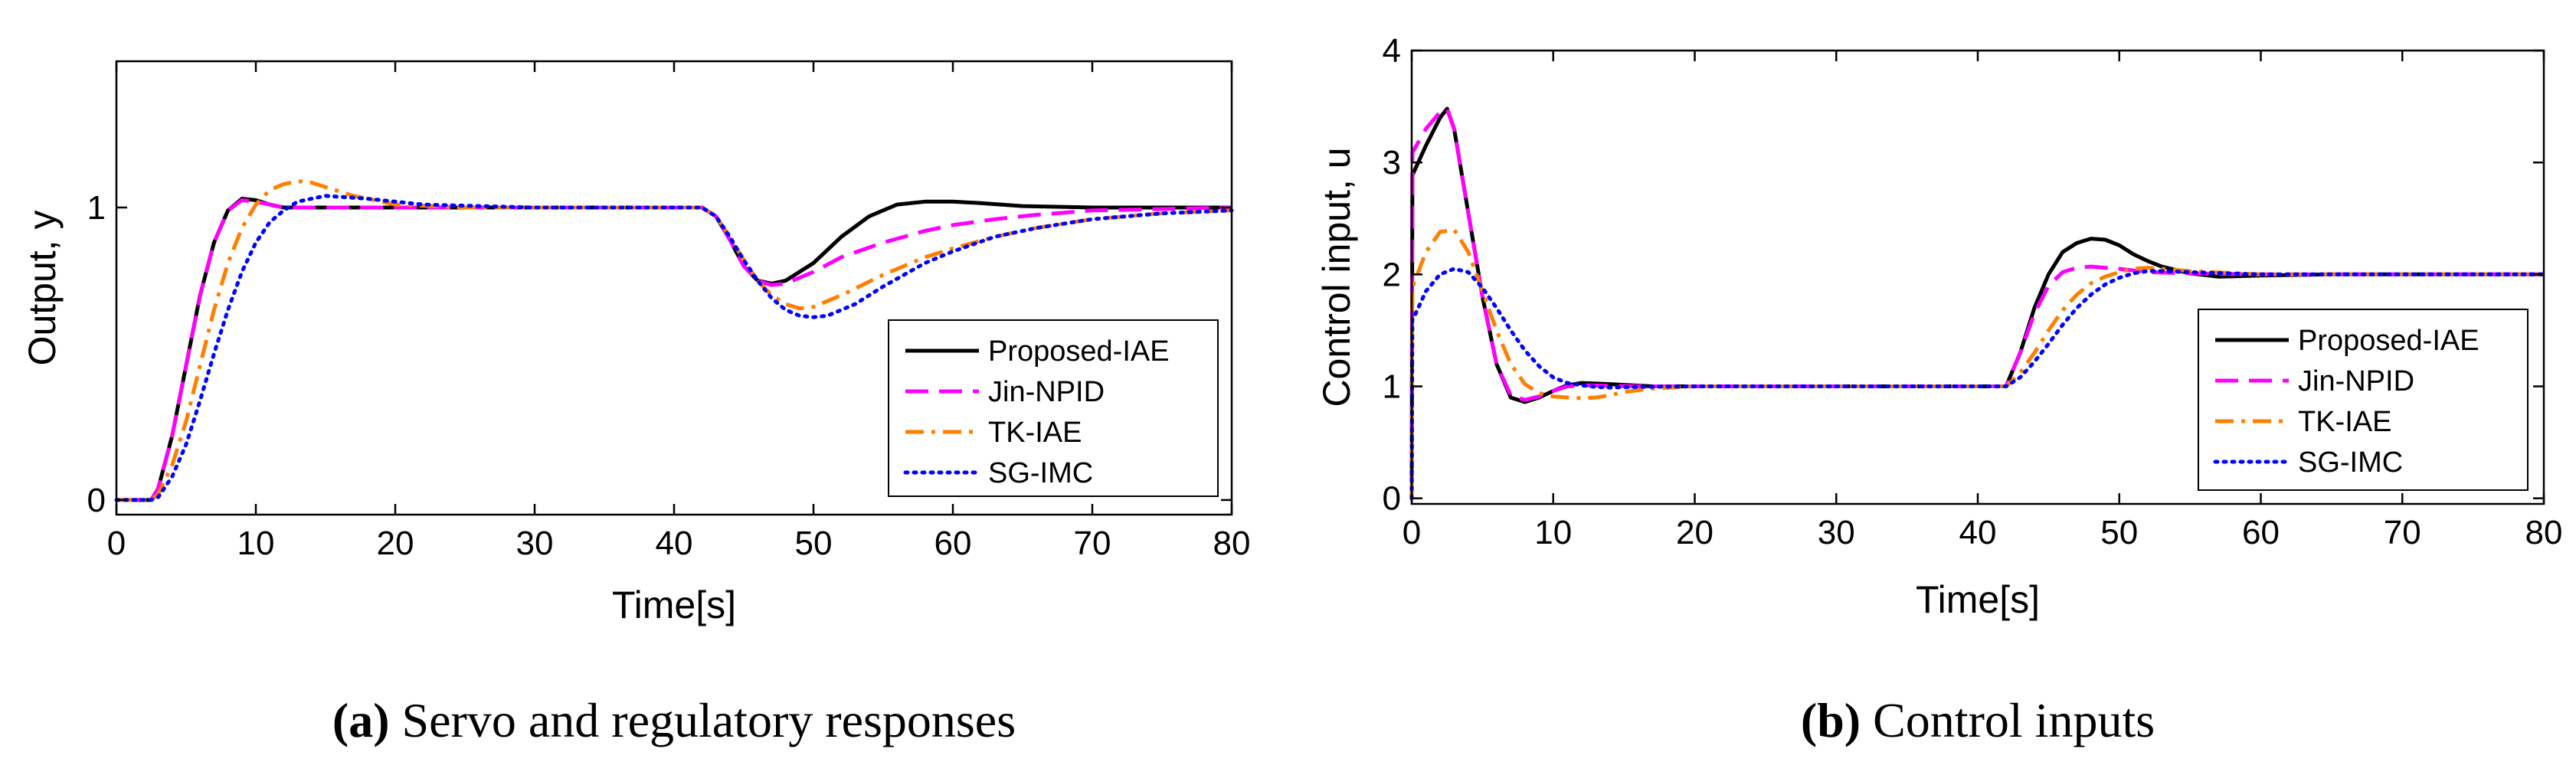  I want to click on chart-a-ytick-label: 1, so click(96, 208).